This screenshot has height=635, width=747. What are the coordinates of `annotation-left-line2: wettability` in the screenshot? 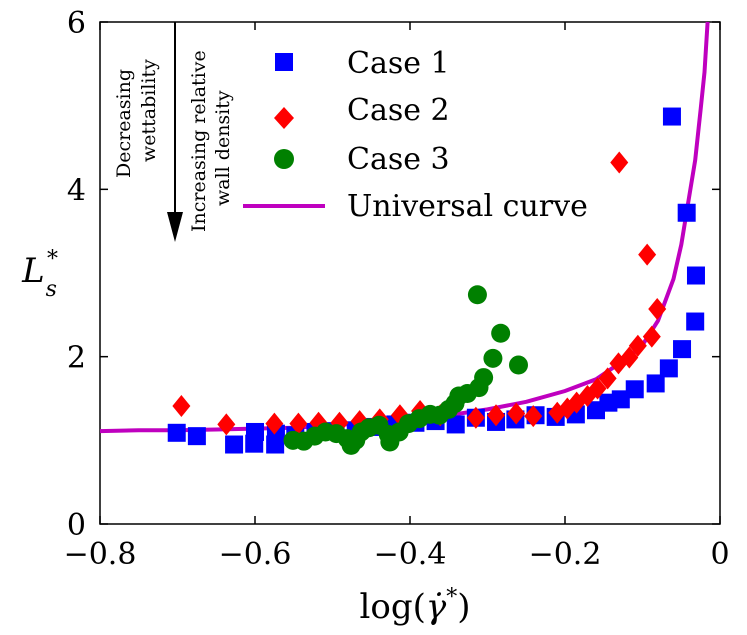 It's located at (149, 110).